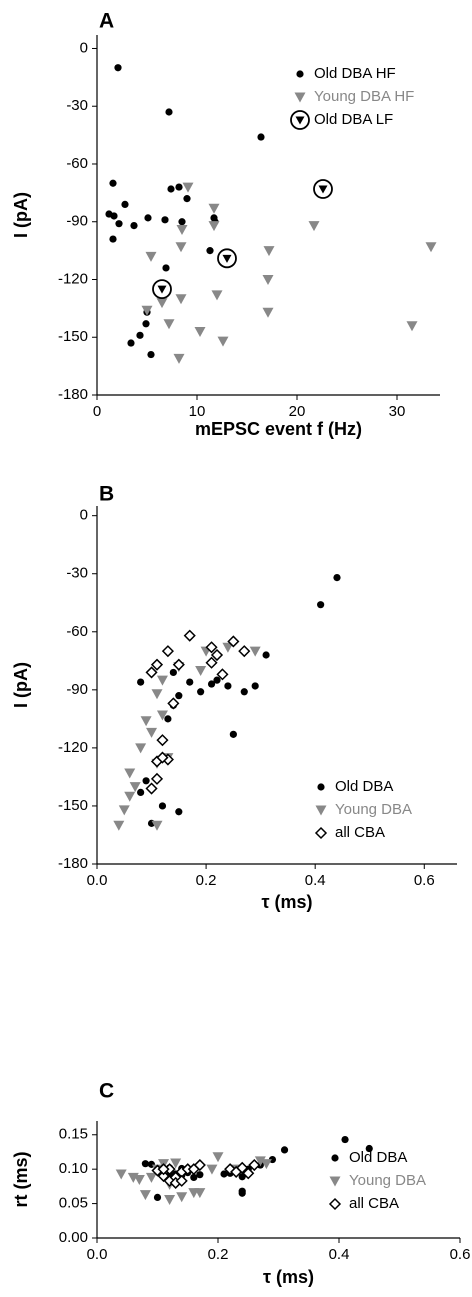 The width and height of the screenshot is (472, 1297). What do you see at coordinates (364, 786) in the screenshot?
I see `legend-label: Old DBA` at bounding box center [364, 786].